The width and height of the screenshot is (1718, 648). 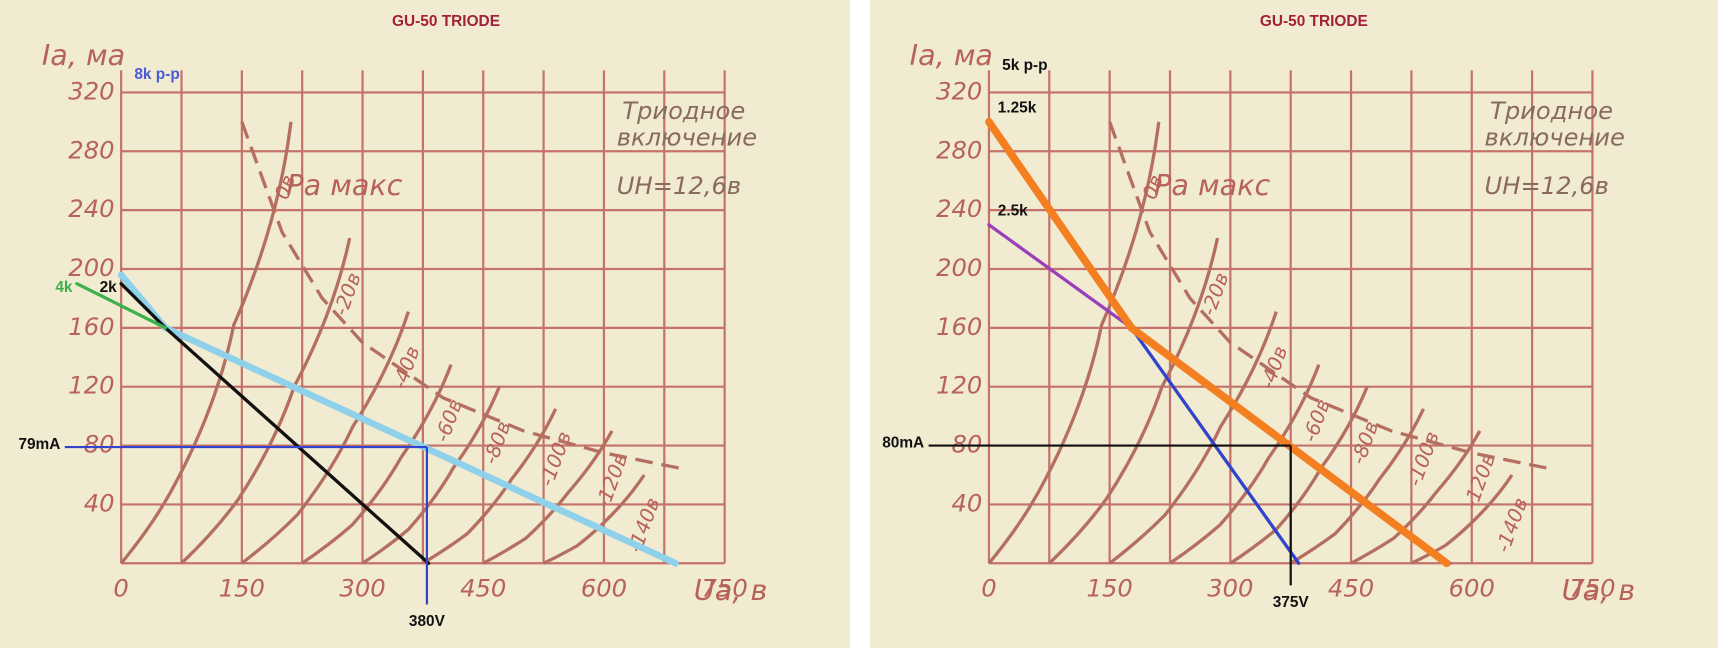 What do you see at coordinates (903, 442) in the screenshot?
I see `operating-point-label: 80mA` at bounding box center [903, 442].